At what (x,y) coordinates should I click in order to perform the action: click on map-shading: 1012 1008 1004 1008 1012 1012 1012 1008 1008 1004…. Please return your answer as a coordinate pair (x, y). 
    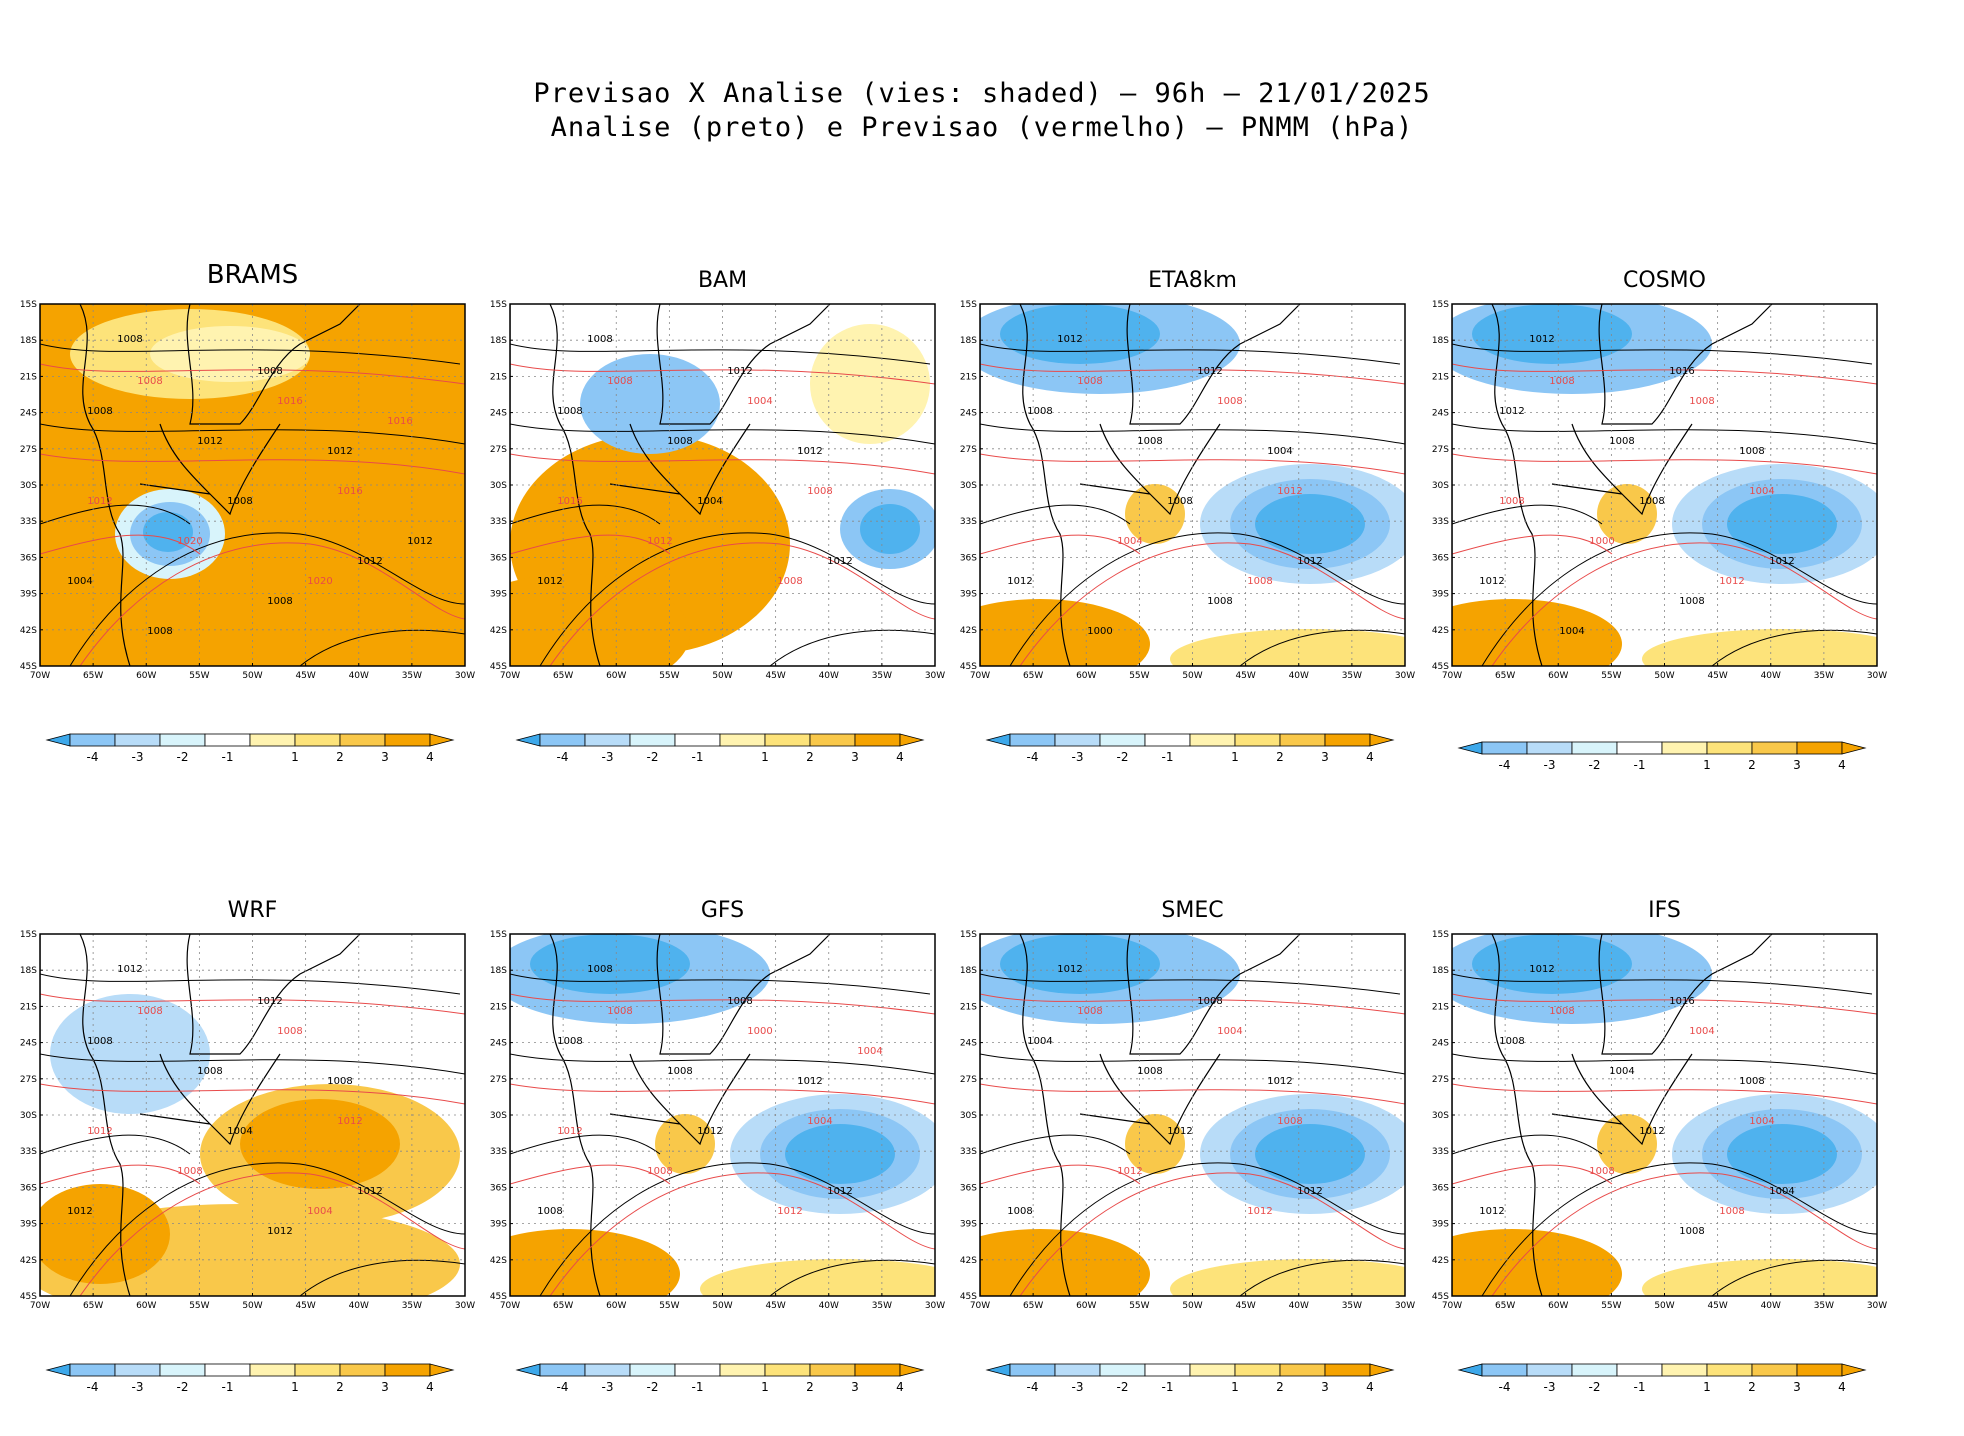
    Looking at the image, I should click on (1192, 1115).